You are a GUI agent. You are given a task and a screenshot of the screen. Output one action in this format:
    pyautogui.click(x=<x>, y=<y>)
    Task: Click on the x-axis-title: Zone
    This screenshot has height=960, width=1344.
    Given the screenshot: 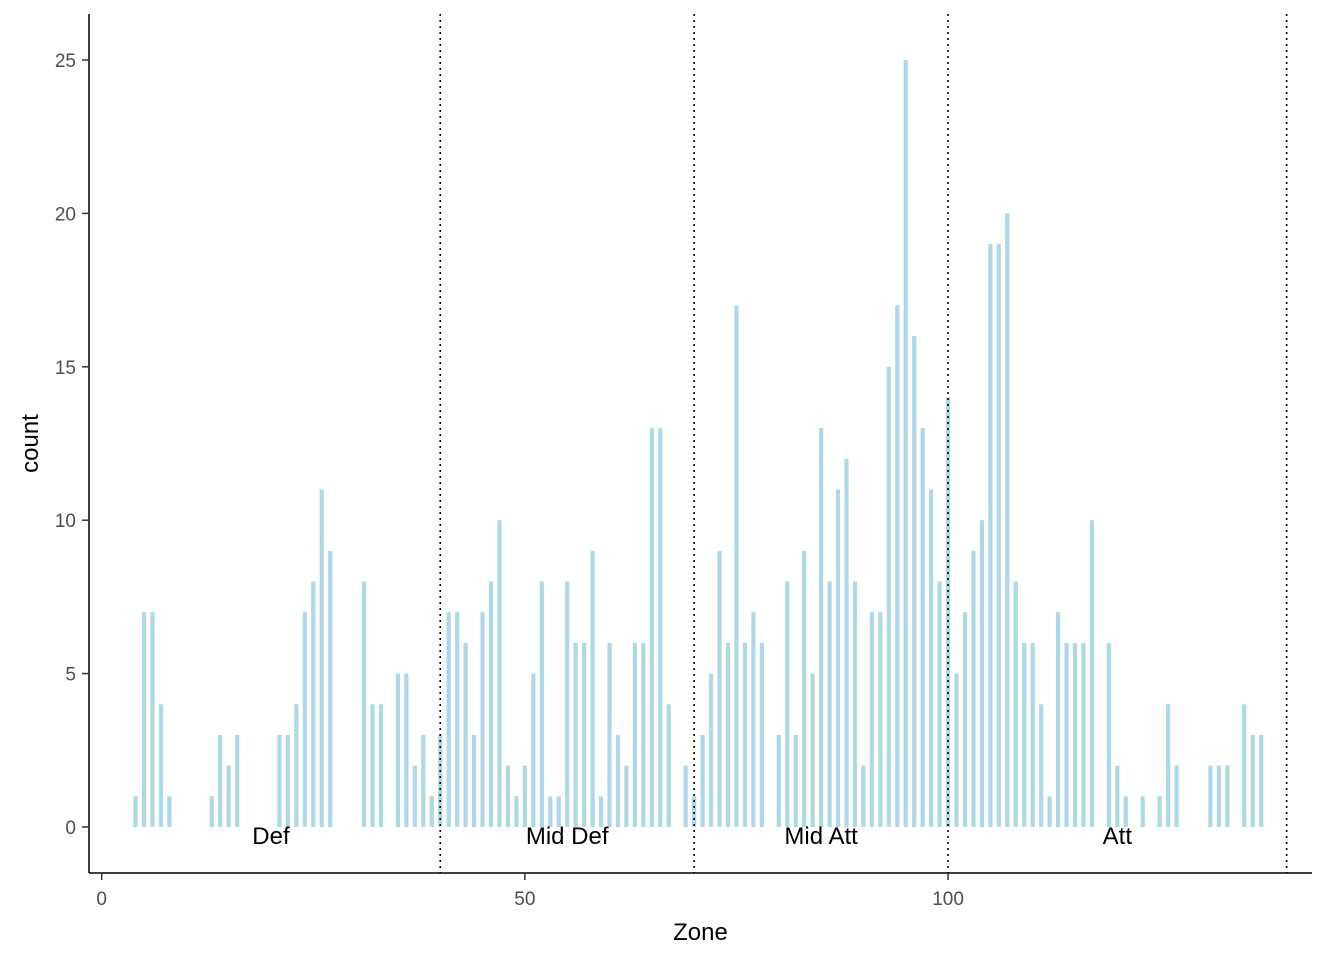 What is the action you would take?
    pyautogui.click(x=700, y=932)
    